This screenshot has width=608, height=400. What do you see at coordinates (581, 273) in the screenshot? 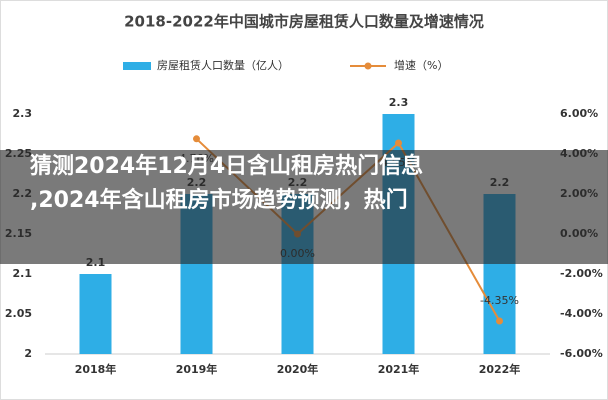
I see `y2-tick-label: -2.00%` at bounding box center [581, 273].